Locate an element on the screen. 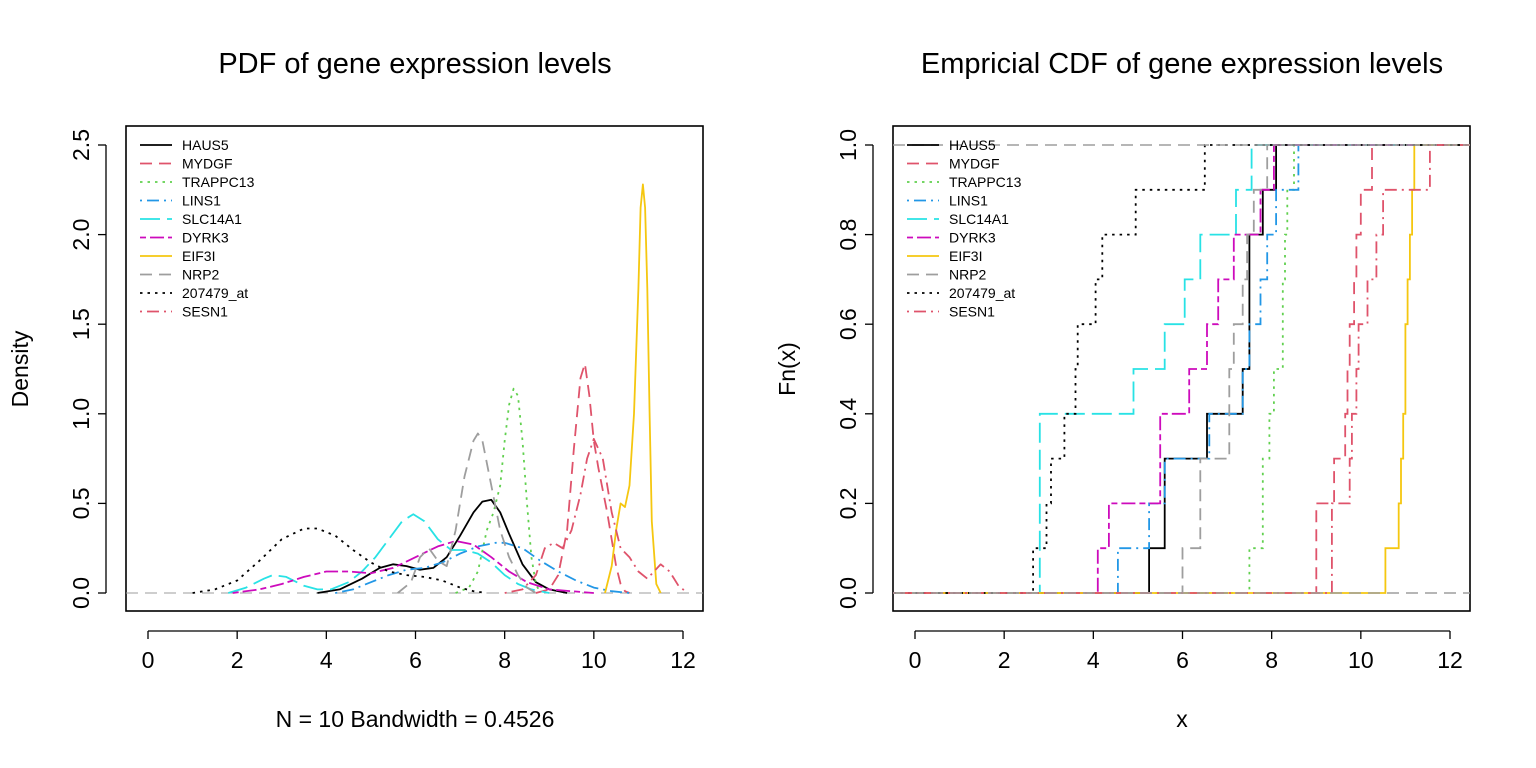 This screenshot has height=768, width=1536. pdf-series-207479-at is located at coordinates (339, 560).